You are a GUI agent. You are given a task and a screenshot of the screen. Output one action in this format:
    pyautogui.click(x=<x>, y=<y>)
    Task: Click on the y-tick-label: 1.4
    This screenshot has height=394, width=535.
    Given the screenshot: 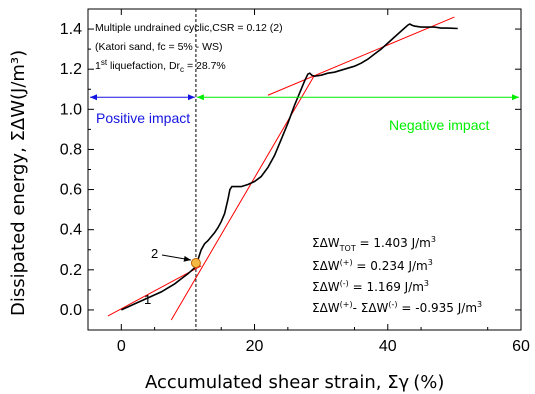 What is the action you would take?
    pyautogui.click(x=71, y=29)
    